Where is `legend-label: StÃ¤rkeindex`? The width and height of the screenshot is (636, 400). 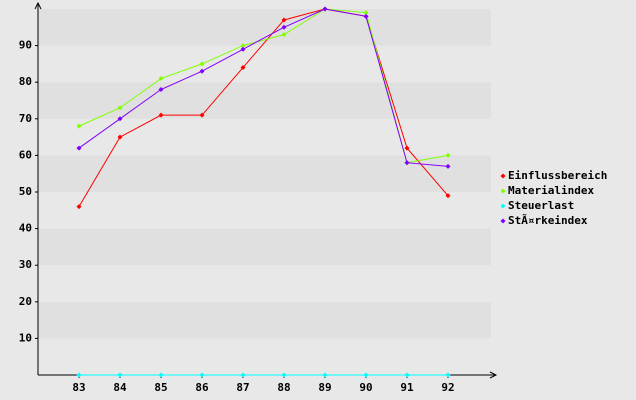 legend-label: StÃ¤rkeindex is located at coordinates (548, 220).